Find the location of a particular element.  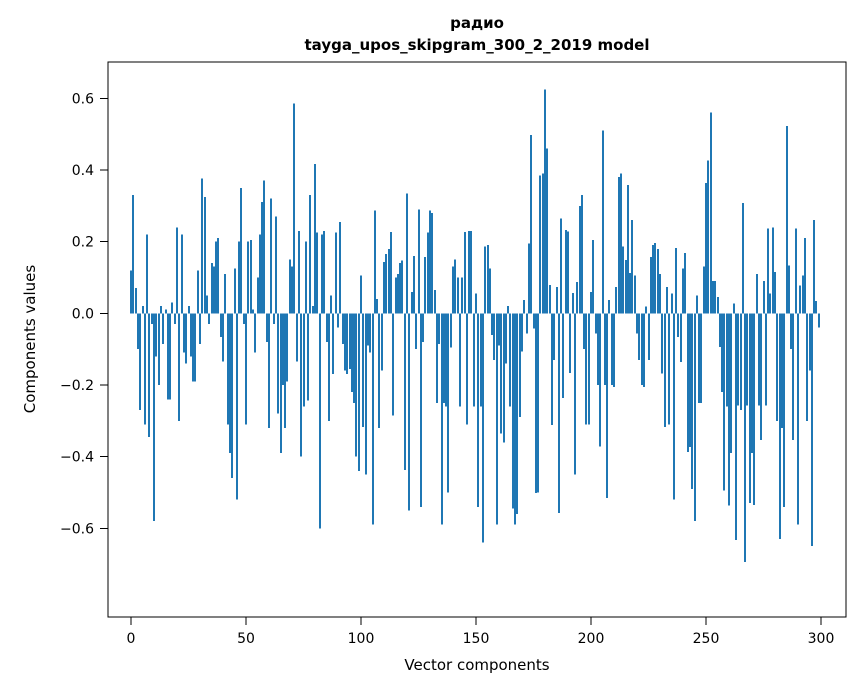

y-tick-label: 0.0 is located at coordinates (83, 314).